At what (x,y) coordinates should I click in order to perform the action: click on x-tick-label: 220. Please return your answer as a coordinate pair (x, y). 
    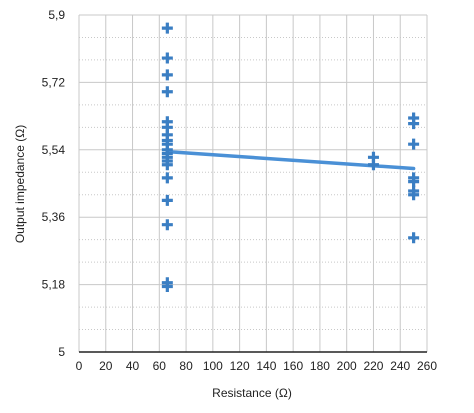
    Looking at the image, I should click on (373, 366).